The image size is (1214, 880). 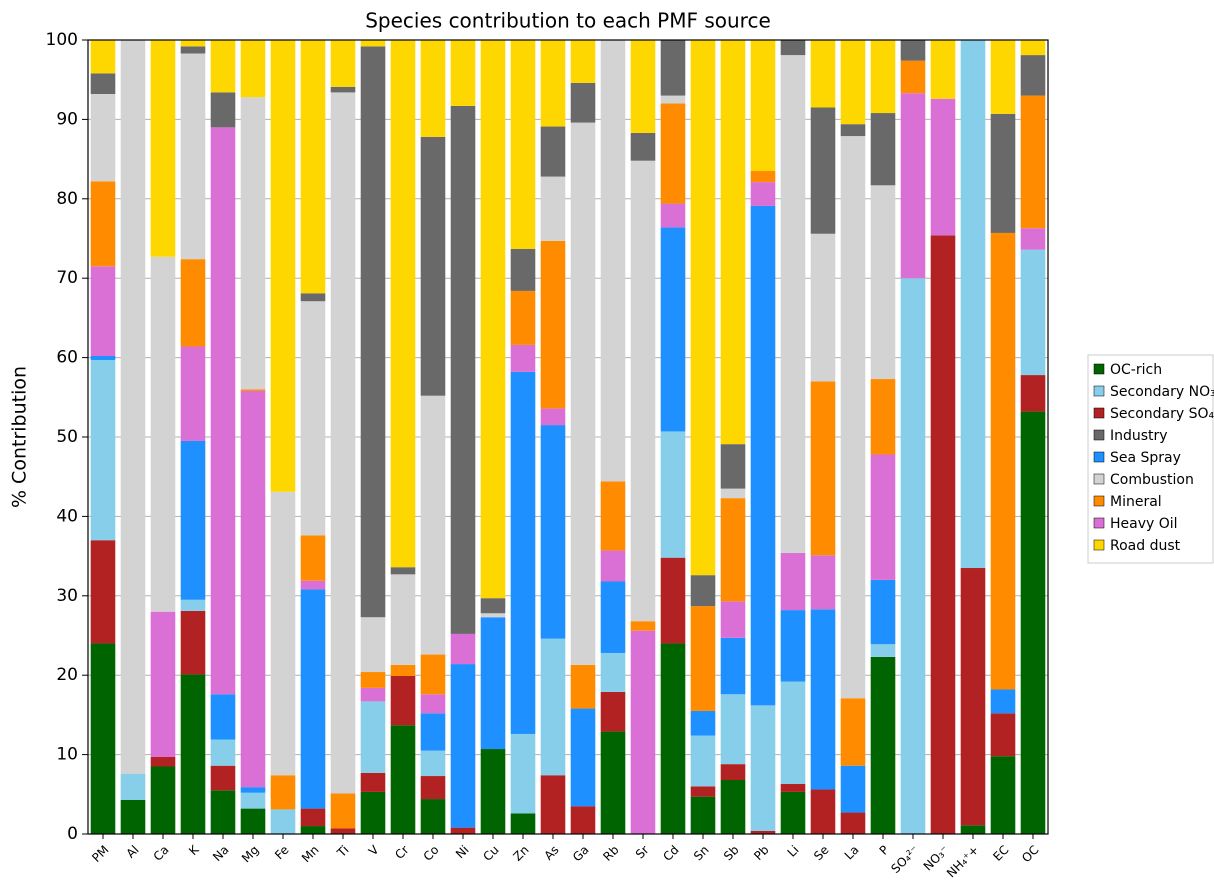 What do you see at coordinates (67, 358) in the screenshot?
I see `y-tick-label: 60` at bounding box center [67, 358].